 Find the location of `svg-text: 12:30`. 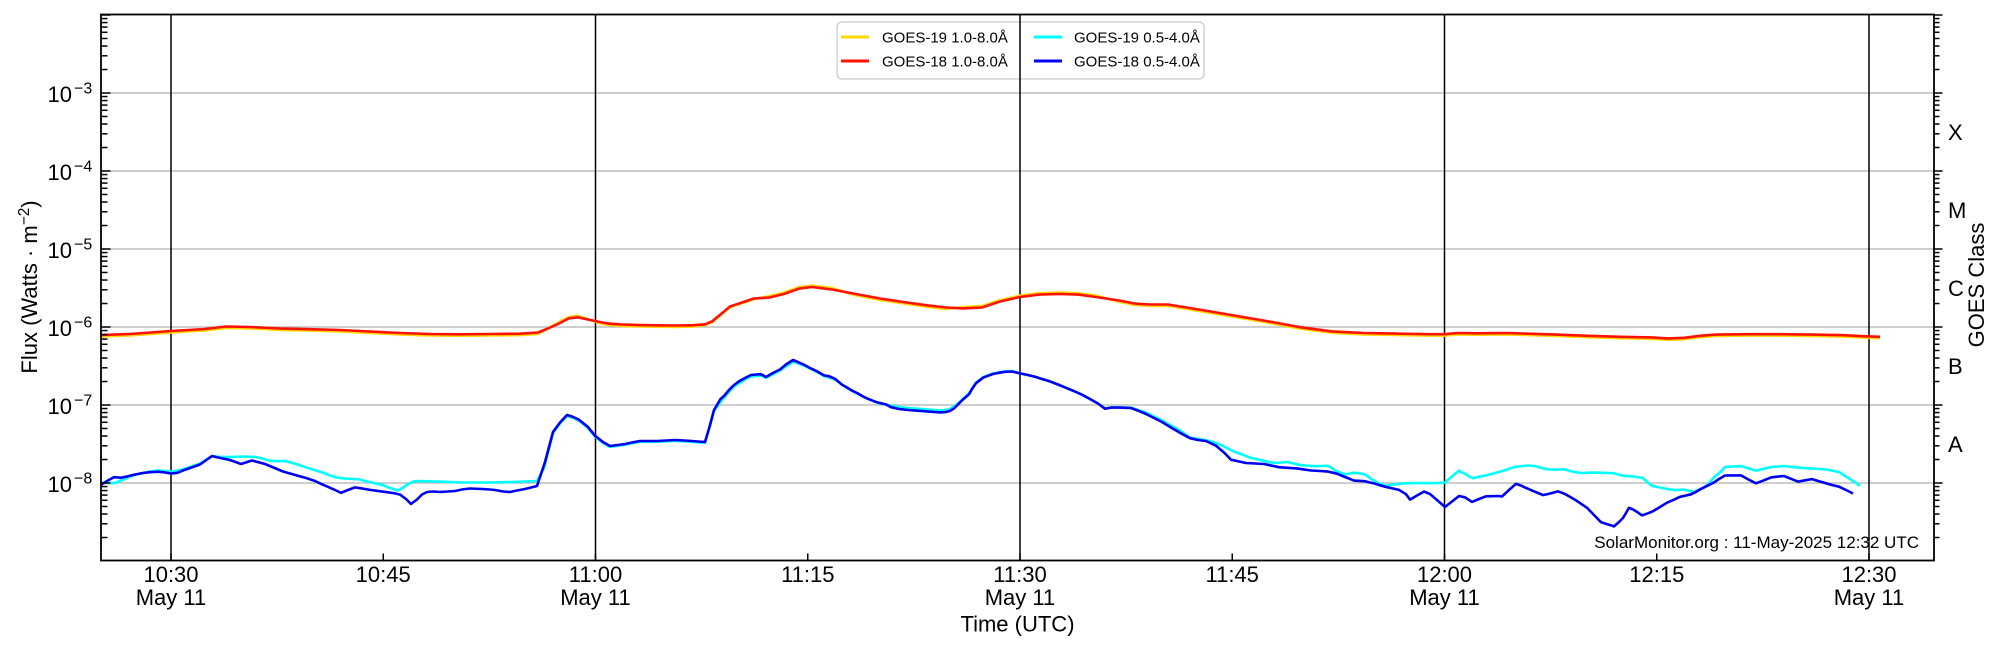

svg-text: 12:30 is located at coordinates (1868, 574).